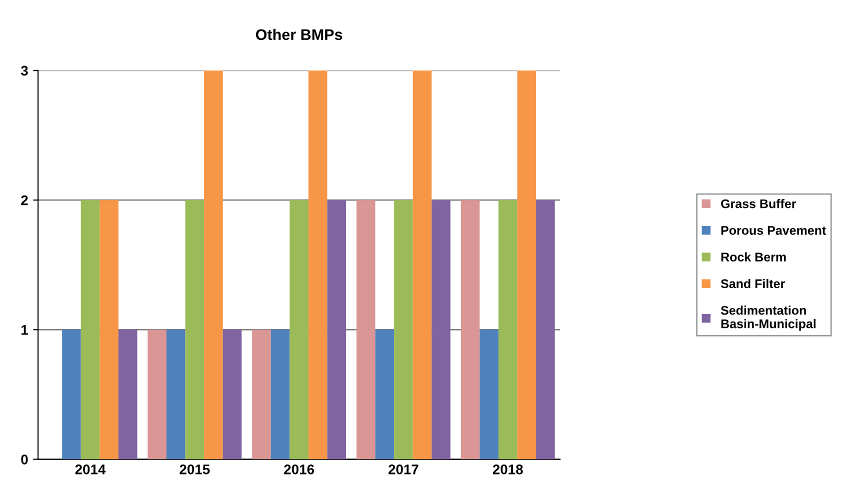  What do you see at coordinates (24, 71) in the screenshot?
I see `y-tick-label: 3` at bounding box center [24, 71].